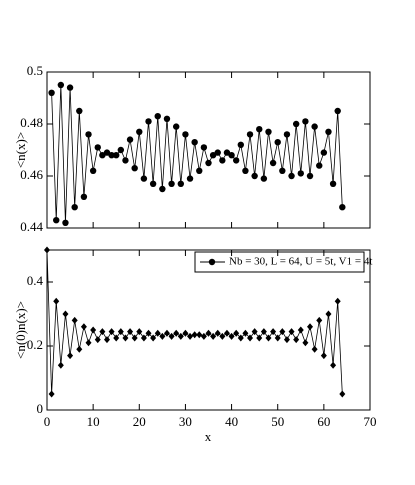 This screenshot has width=415, height=485. I want to click on y-tick-label: 0.48, so click(31, 122).